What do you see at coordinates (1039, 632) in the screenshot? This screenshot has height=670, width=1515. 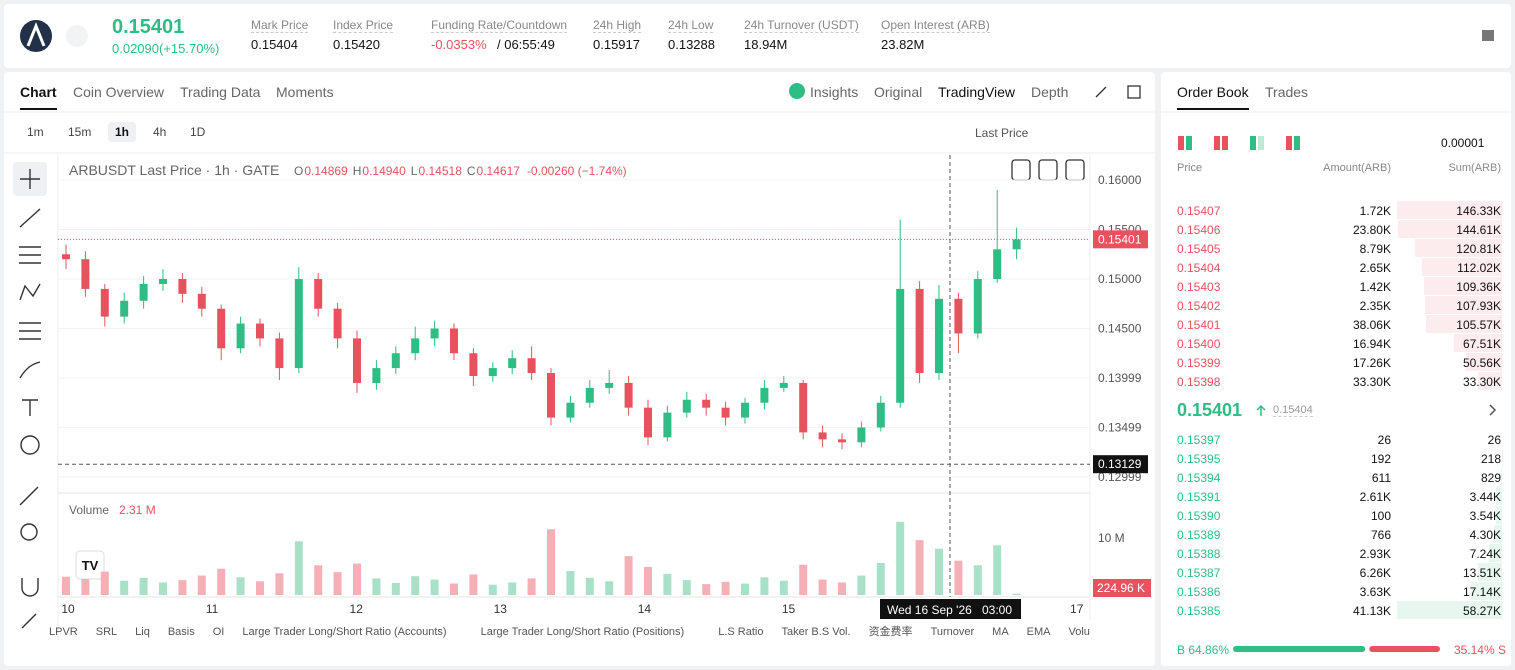 I see `indicator-tab: EMA` at bounding box center [1039, 632].